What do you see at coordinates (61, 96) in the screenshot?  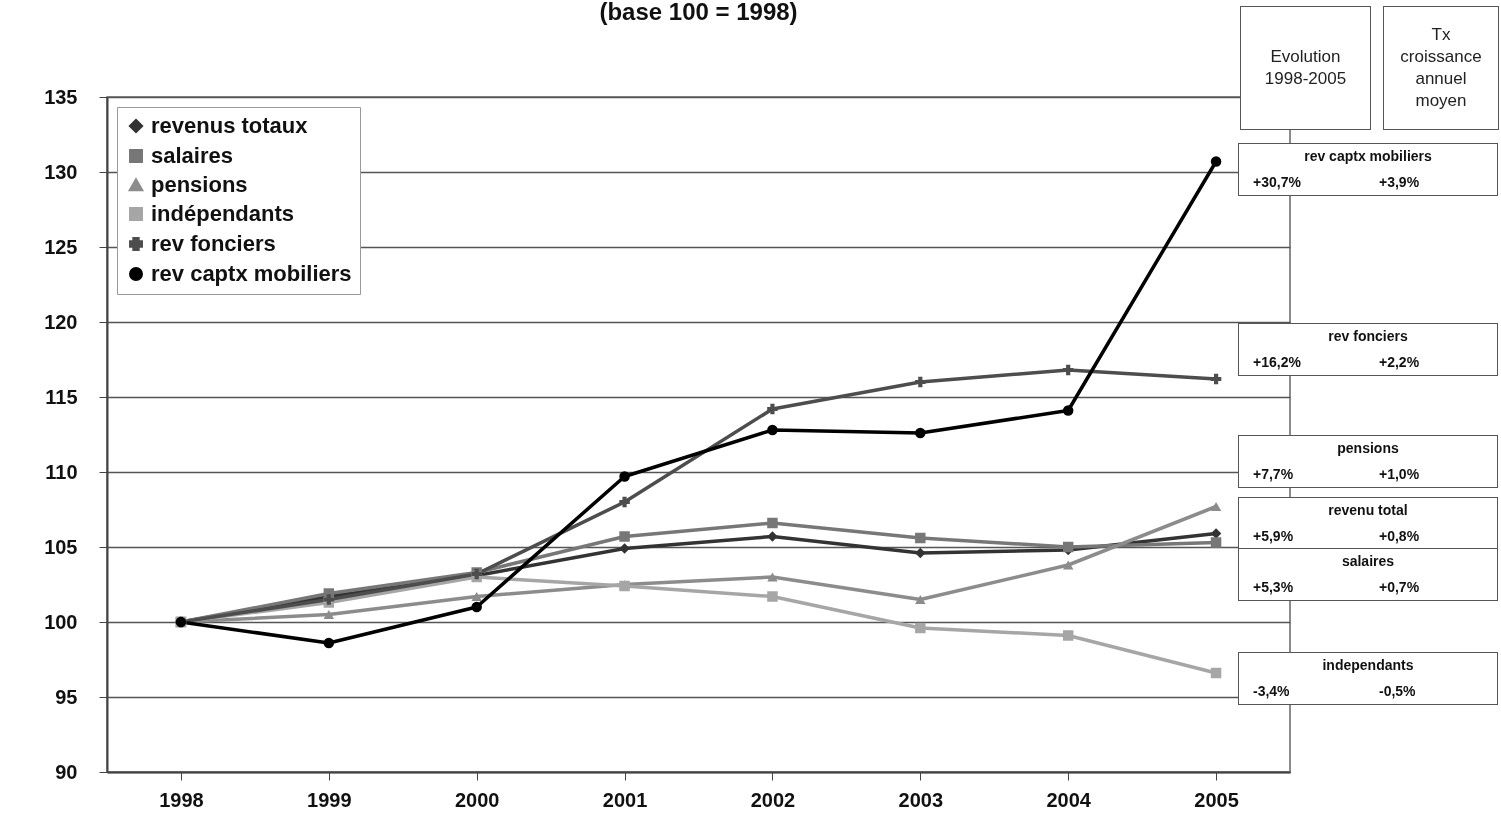 I see `y-tick-label: 135` at bounding box center [61, 96].